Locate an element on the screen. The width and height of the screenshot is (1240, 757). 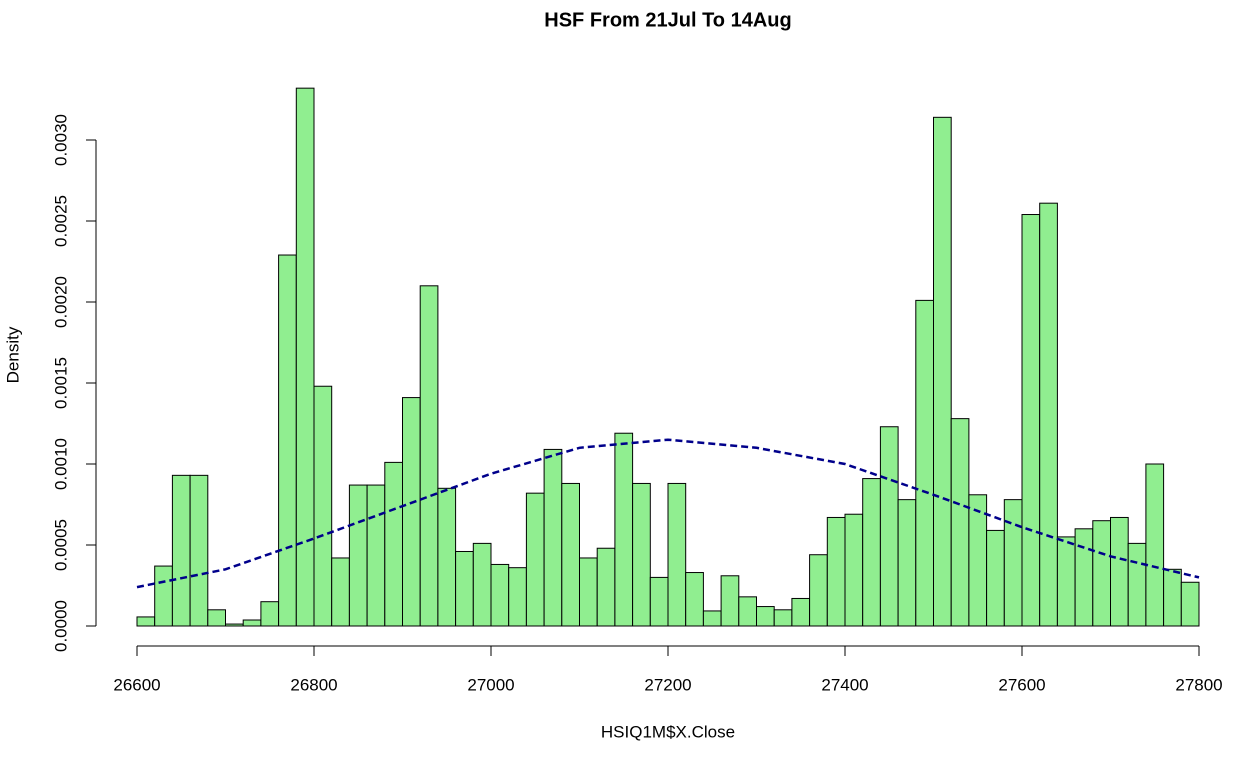
y-axis-label: Density is located at coordinates (12, 354).